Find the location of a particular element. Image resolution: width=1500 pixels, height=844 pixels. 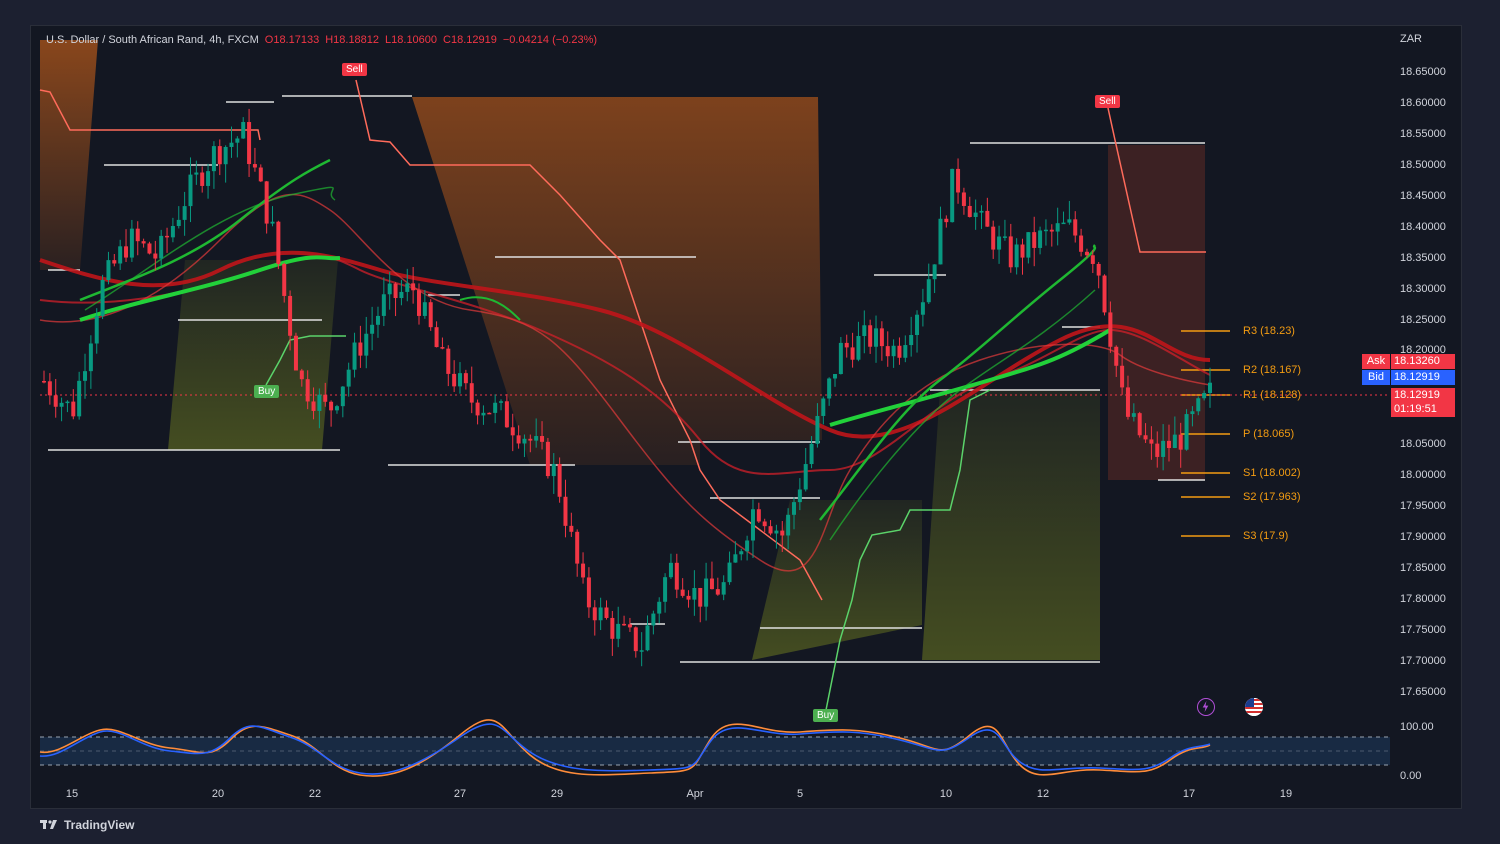

price-tick: 18.30000 is located at coordinates (1423, 289).